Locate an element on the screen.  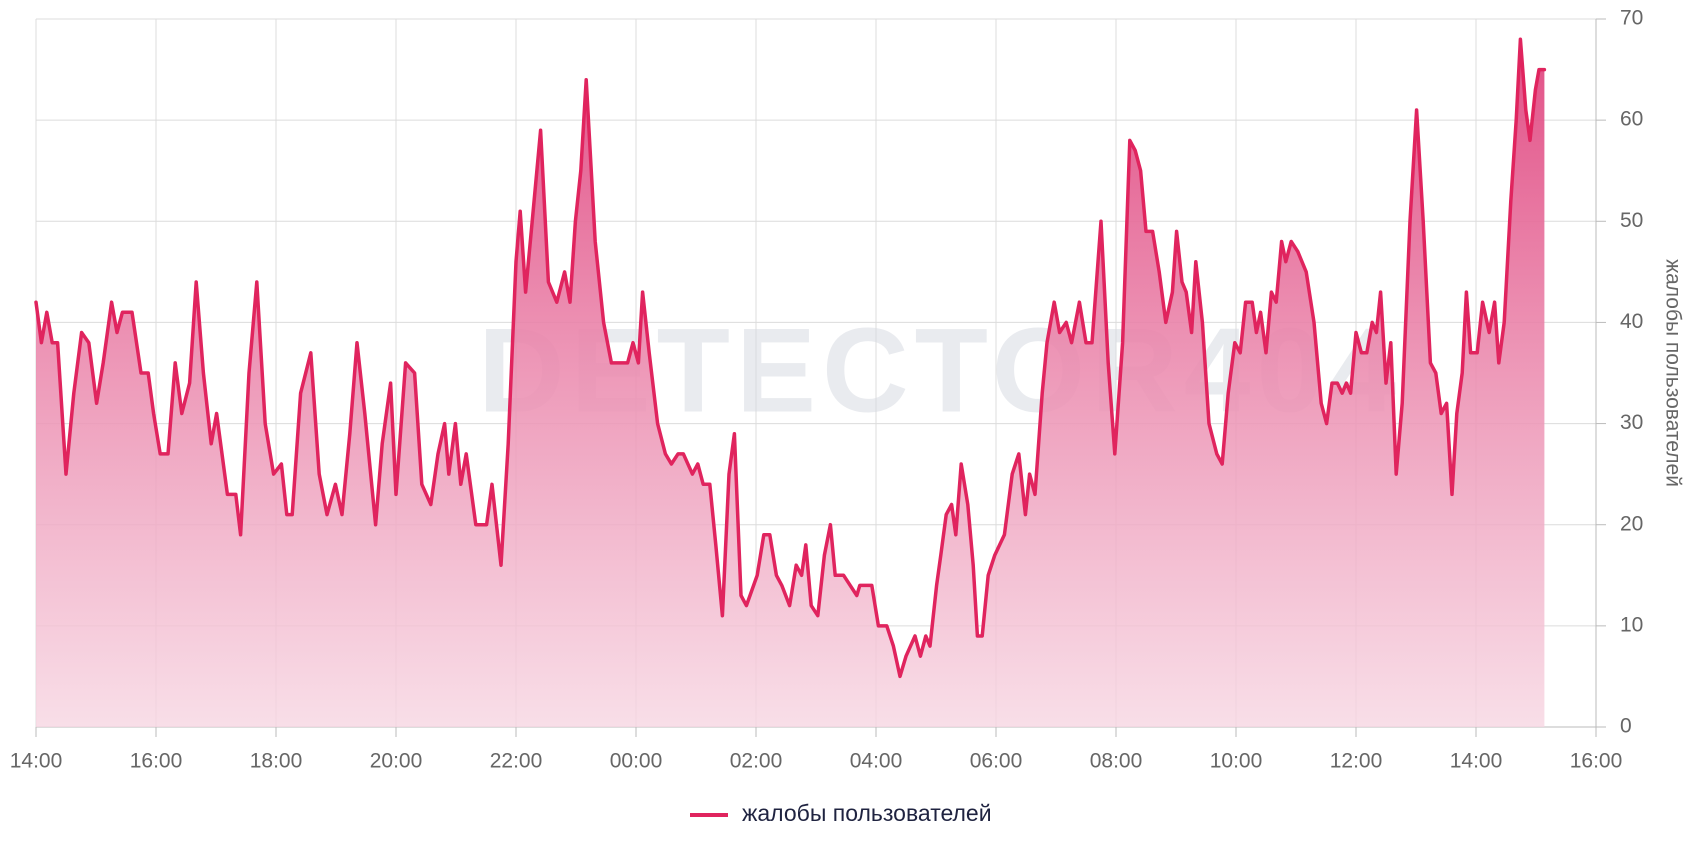
y-tick-label: 70 is located at coordinates (1631, 18).